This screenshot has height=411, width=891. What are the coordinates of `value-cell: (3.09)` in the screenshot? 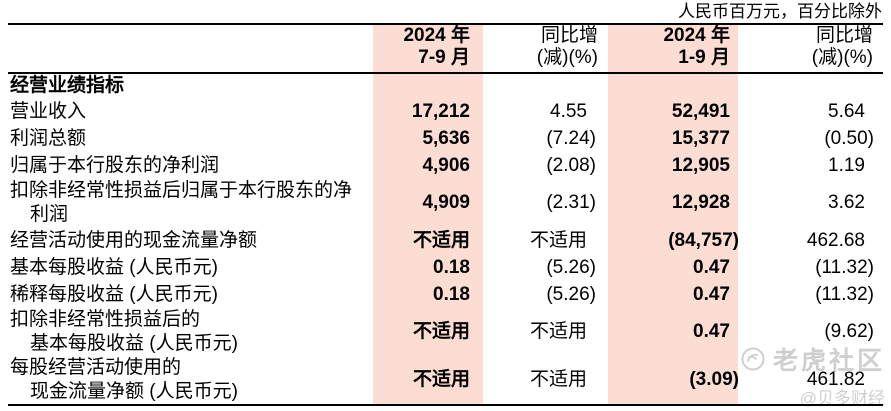 It's located at (673, 380).